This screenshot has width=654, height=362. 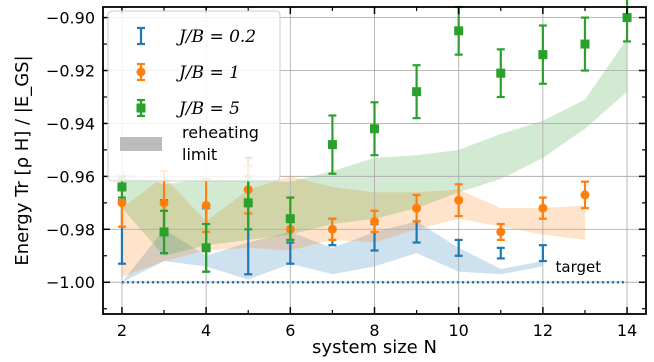 What do you see at coordinates (70, 282) in the screenshot?
I see `y-tick-label-0: −1.00` at bounding box center [70, 282].